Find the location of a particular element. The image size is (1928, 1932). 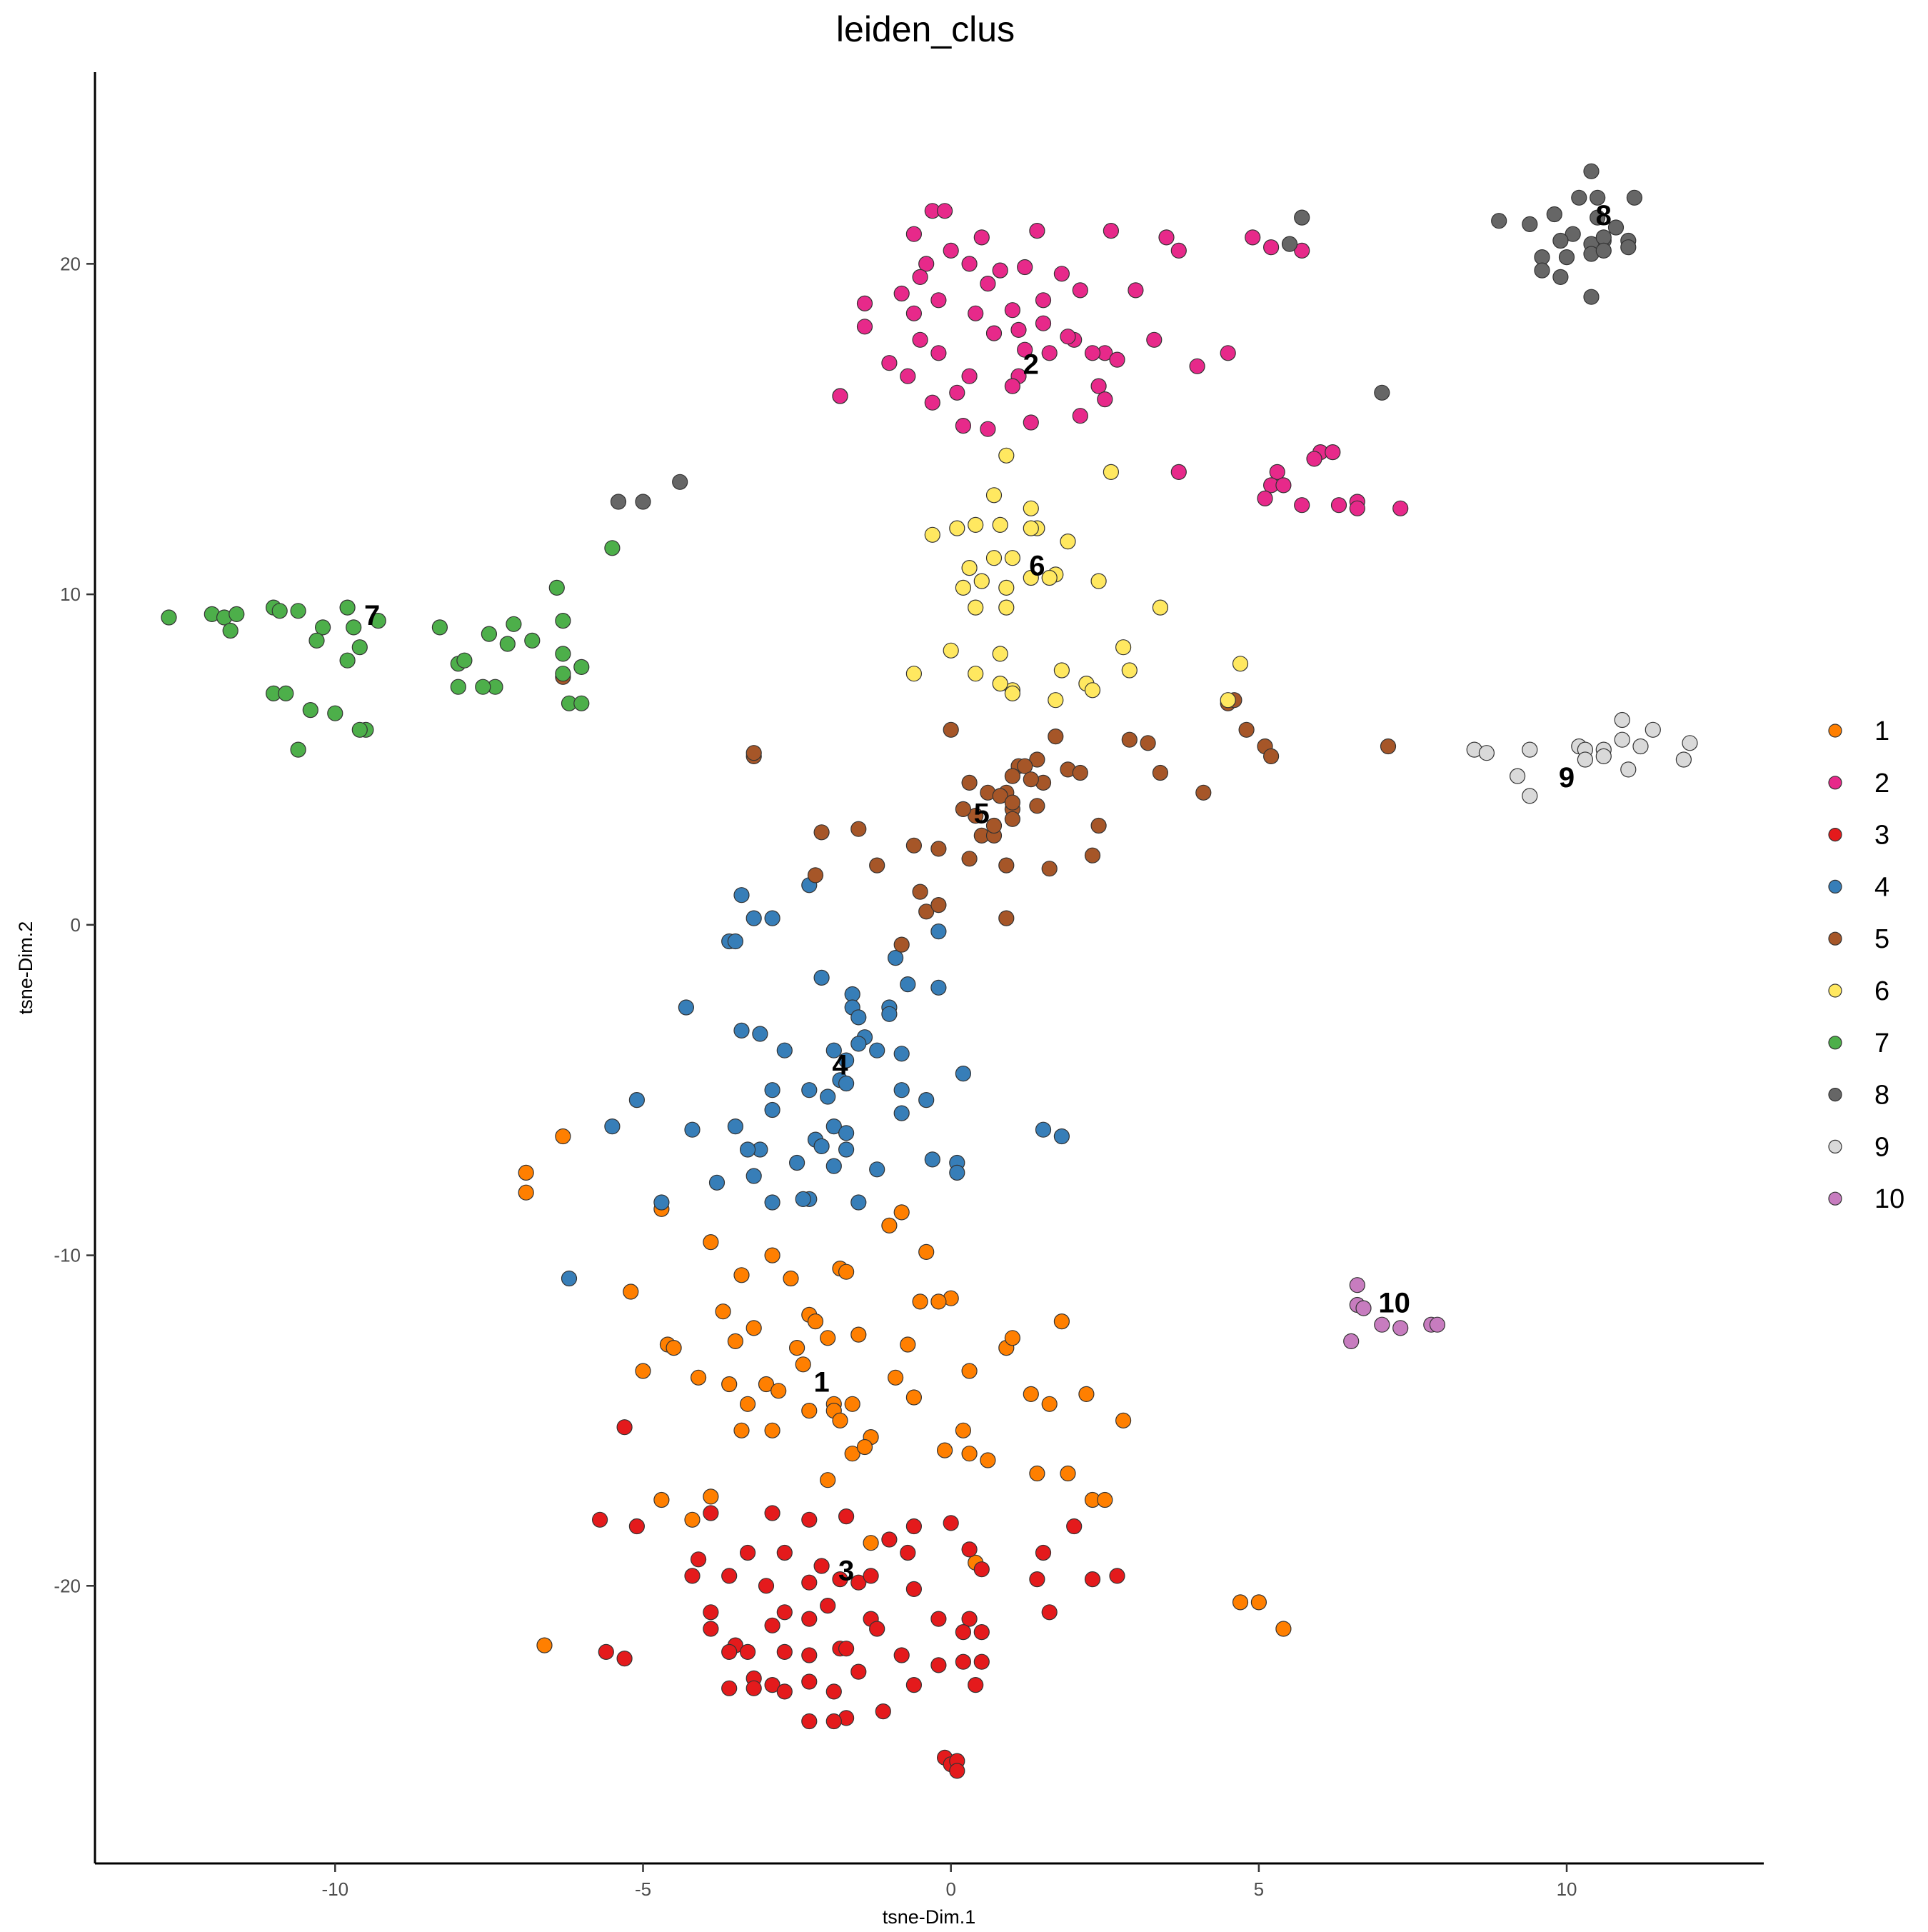

legend-item-4: 4 is located at coordinates (1858, 887).